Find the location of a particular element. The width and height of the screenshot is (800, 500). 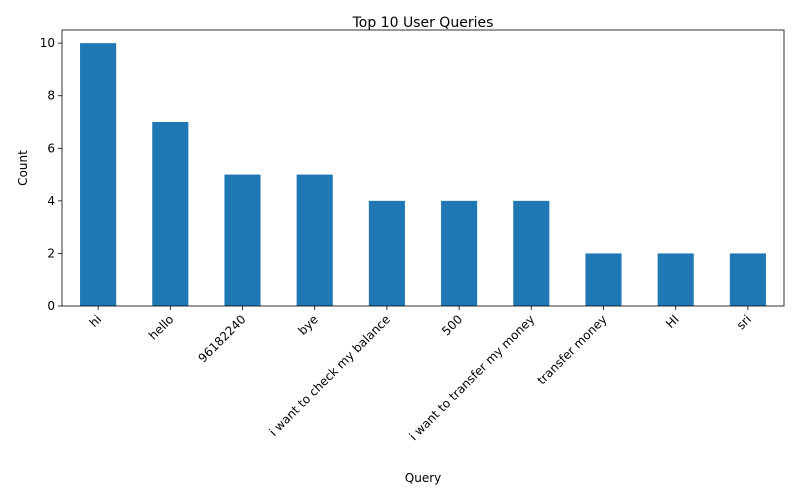

y-tick-label: 6 is located at coordinates (51, 148).